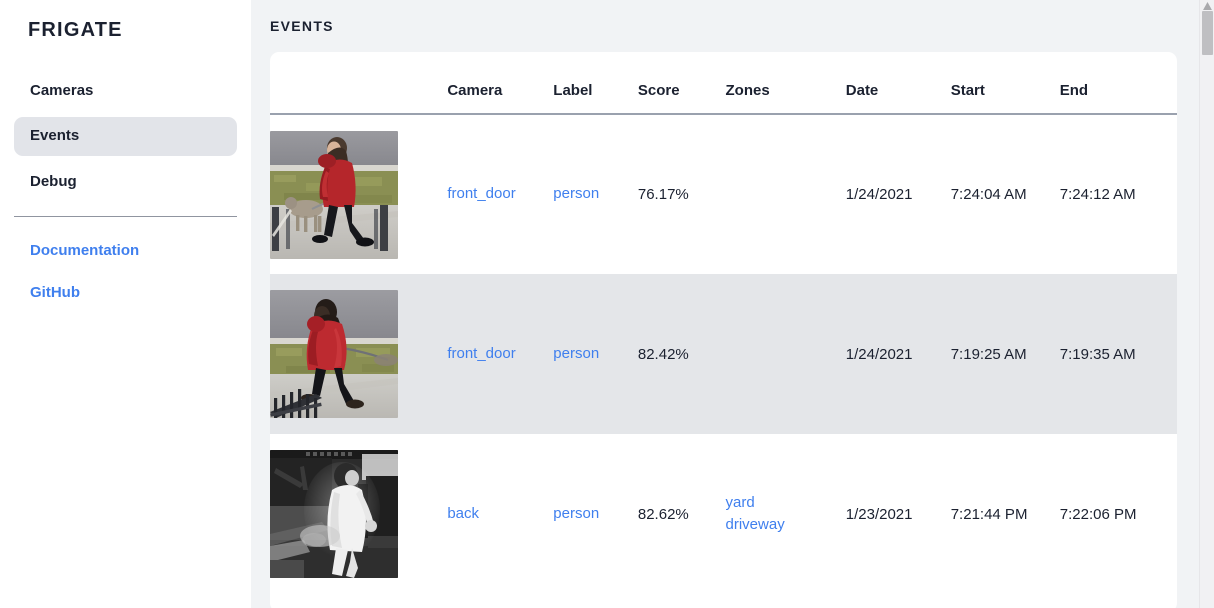 The width and height of the screenshot is (1214, 608). I want to click on sidebar-item-events: Events, so click(125, 136).